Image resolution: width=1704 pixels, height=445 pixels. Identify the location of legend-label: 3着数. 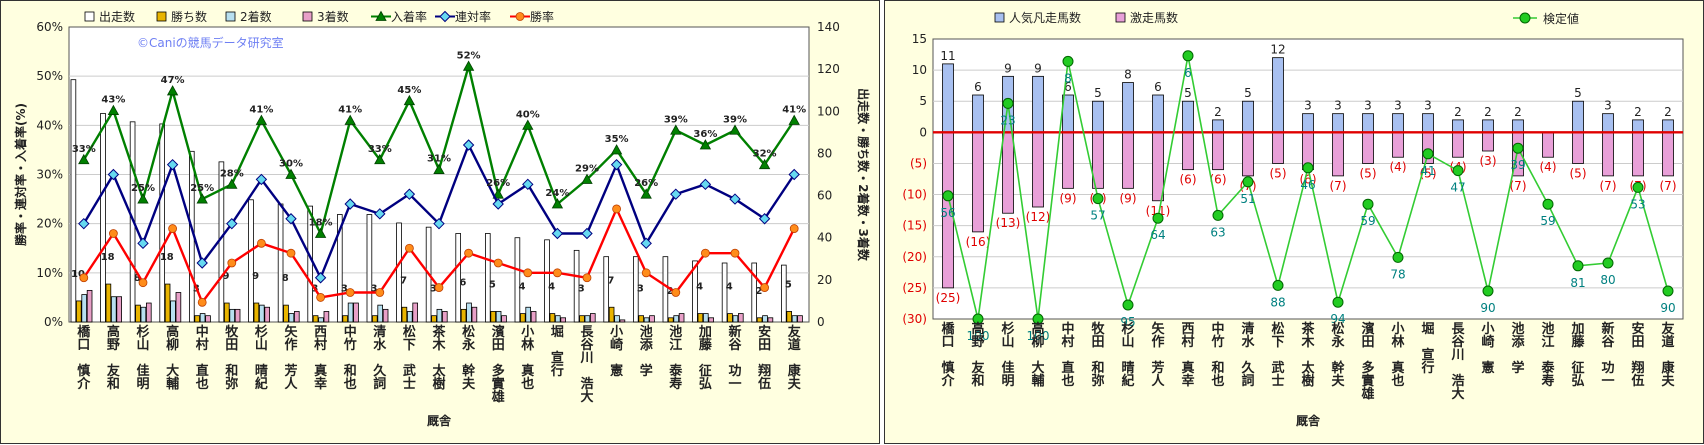
(333, 16).